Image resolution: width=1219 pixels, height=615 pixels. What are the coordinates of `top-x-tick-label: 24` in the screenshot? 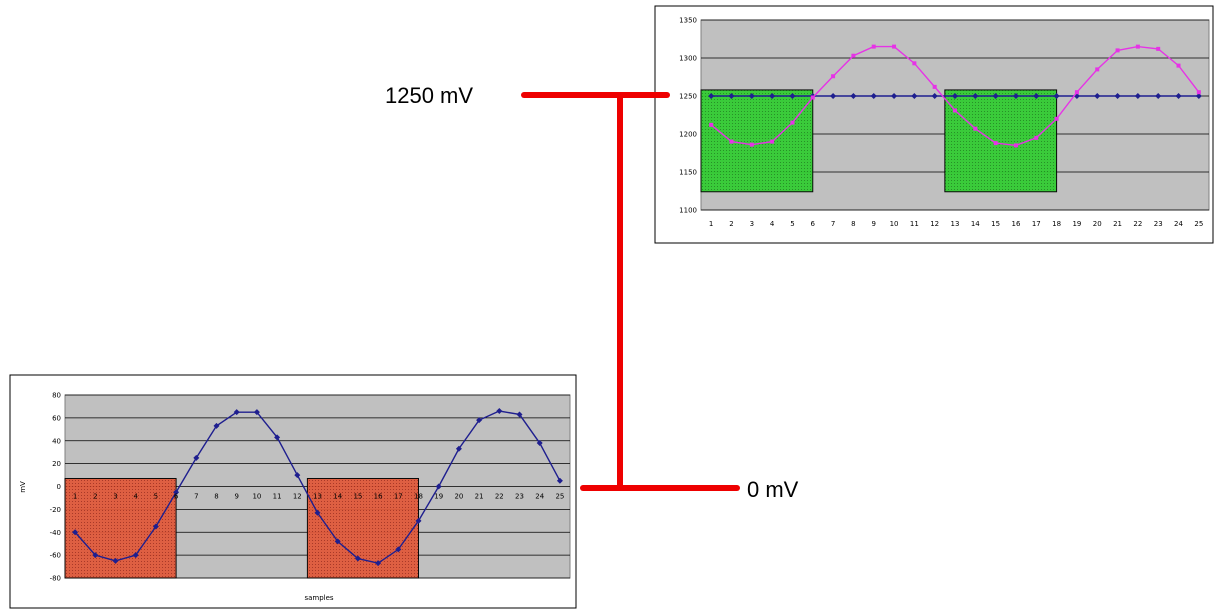 It's located at (1178, 224).